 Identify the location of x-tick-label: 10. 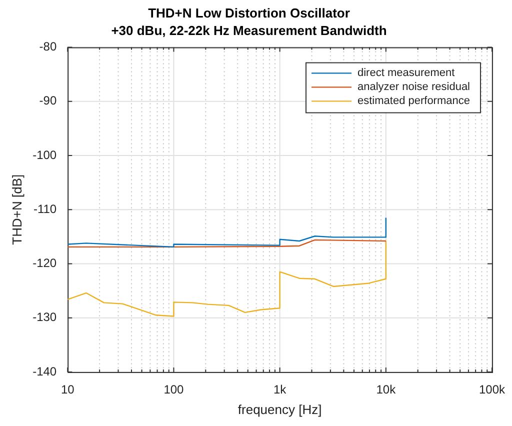
(67, 389).